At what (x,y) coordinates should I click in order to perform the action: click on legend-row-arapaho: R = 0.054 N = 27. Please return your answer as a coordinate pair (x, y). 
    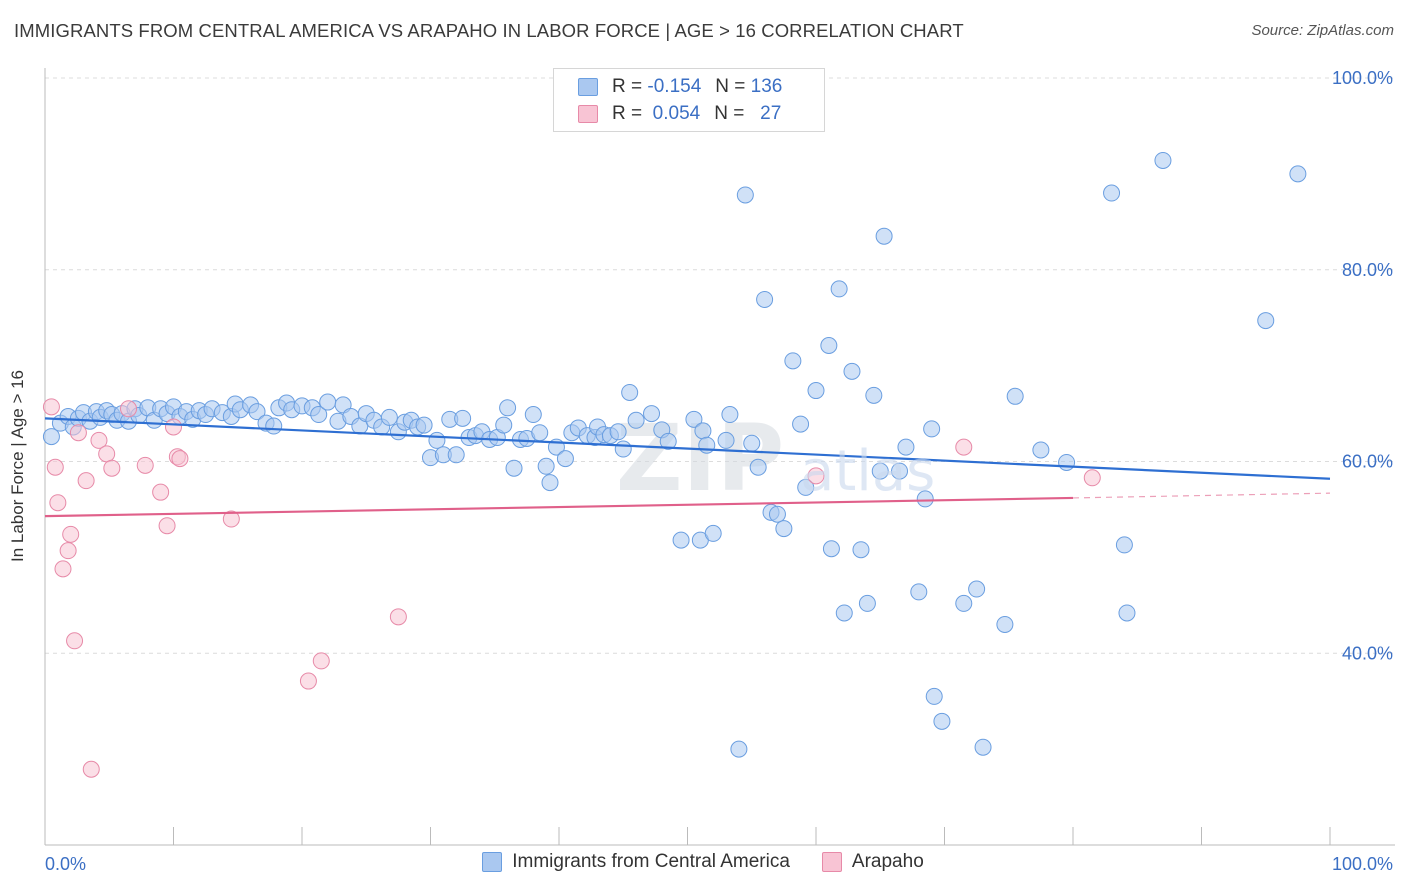
    Looking at the image, I should click on (679, 114).